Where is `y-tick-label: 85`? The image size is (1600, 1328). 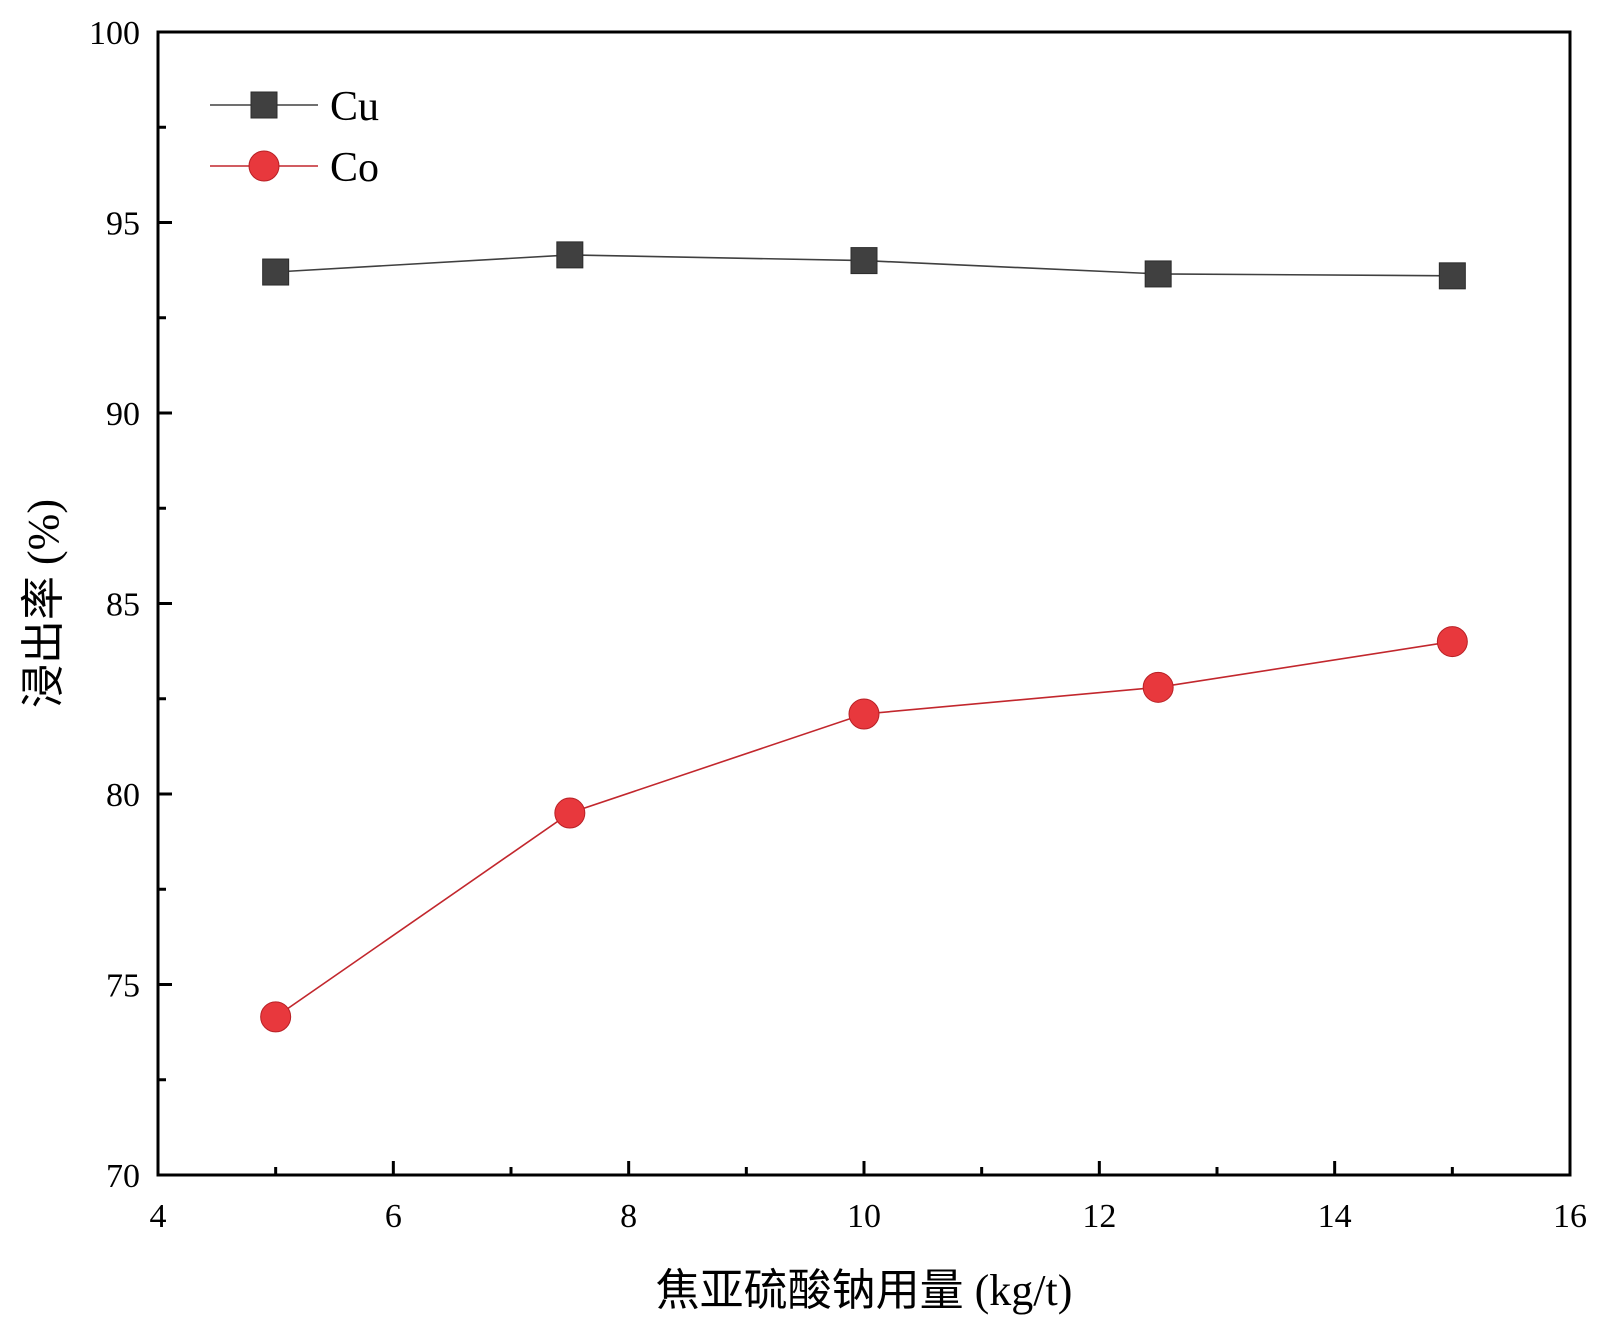
y-tick-label: 85 is located at coordinates (123, 605).